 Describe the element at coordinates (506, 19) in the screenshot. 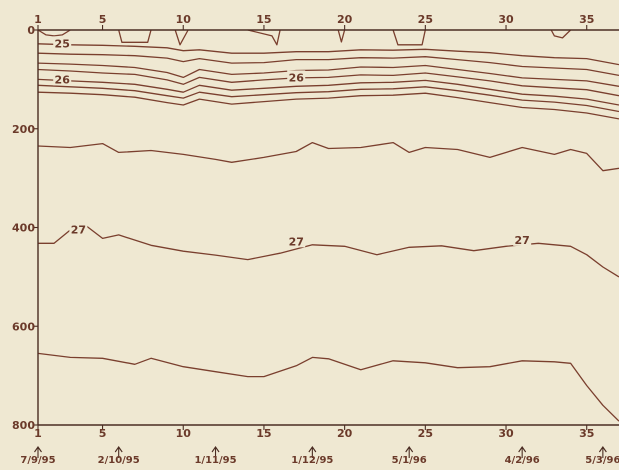

I see `top-tick-label-30: 30` at that location.